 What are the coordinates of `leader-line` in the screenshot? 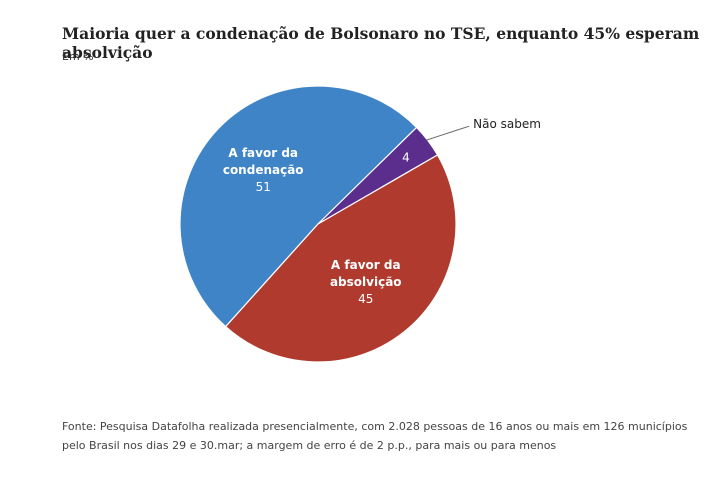 It's located at (447, 133).